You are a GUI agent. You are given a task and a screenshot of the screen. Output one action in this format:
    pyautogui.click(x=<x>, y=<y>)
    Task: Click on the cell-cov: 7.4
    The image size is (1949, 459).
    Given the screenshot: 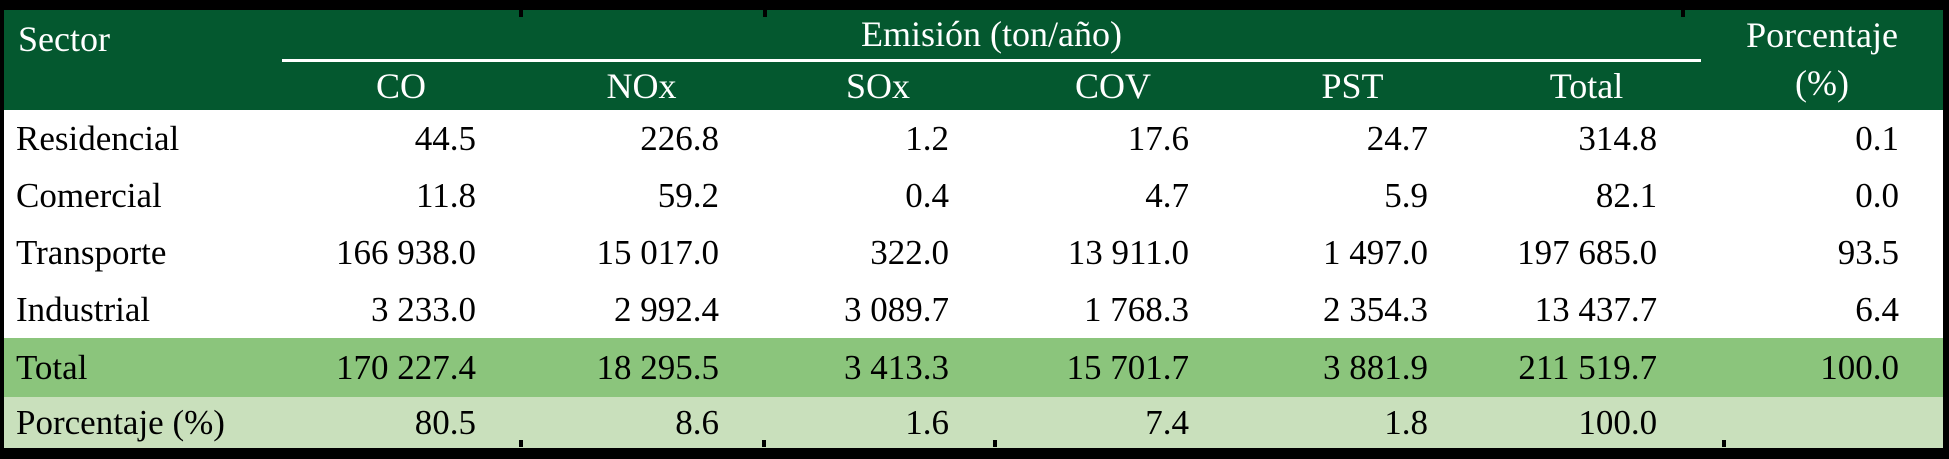 What is the action you would take?
    pyautogui.click(x=1167, y=422)
    